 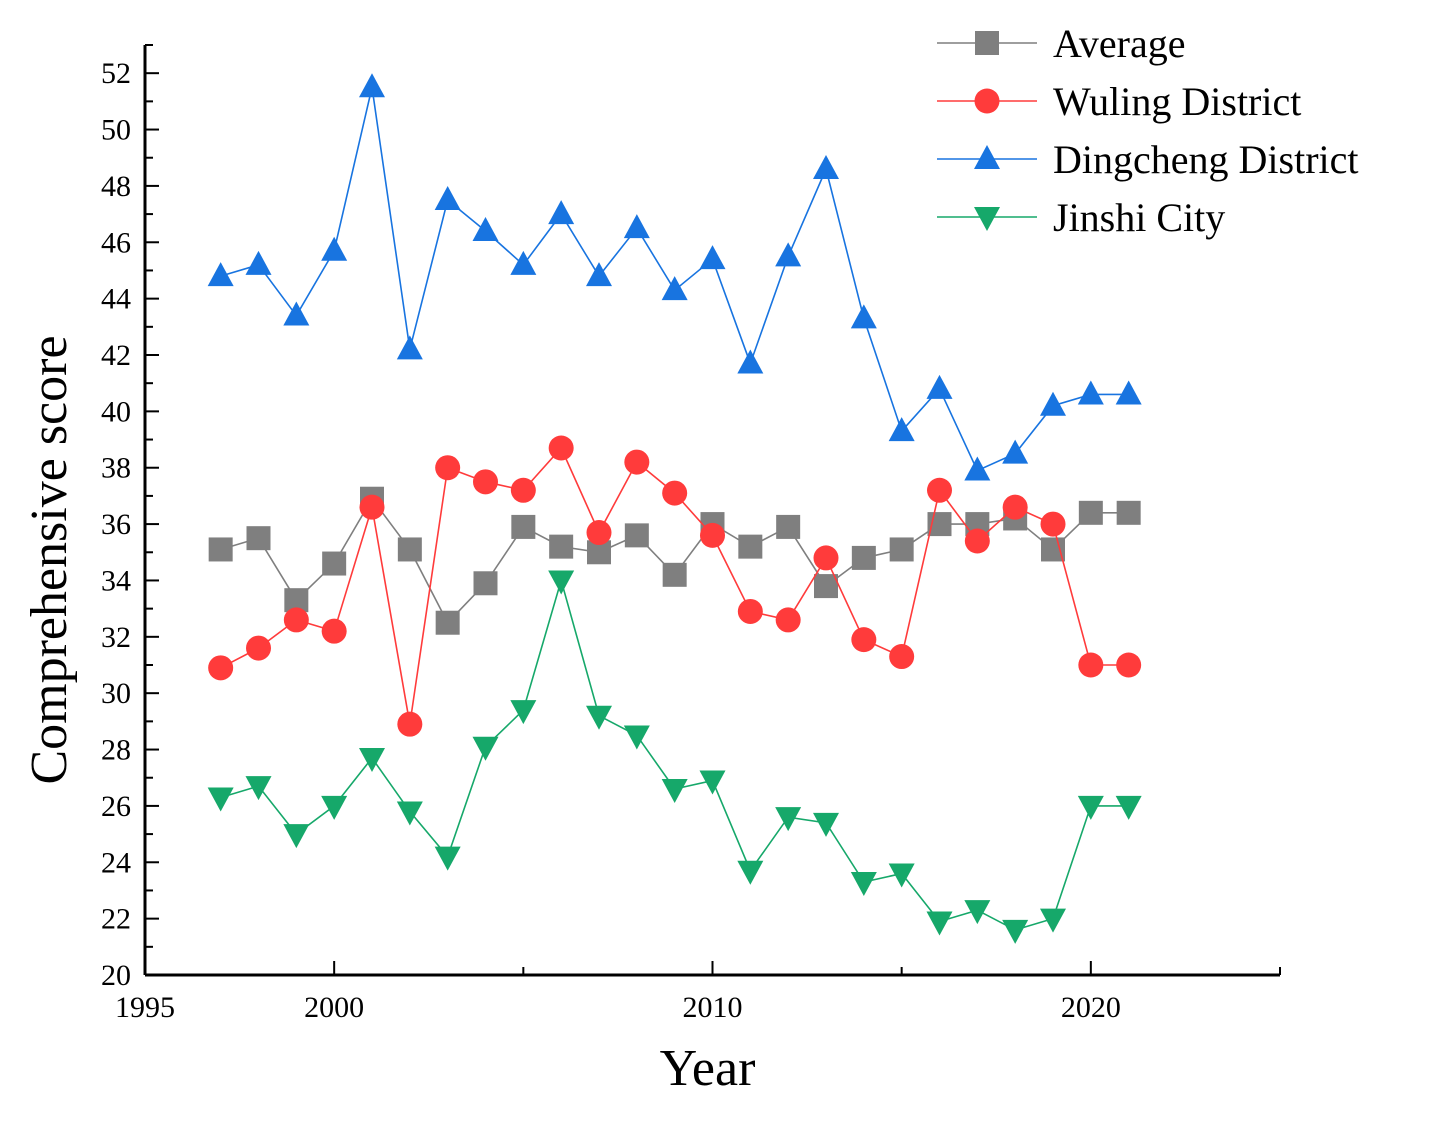 I want to click on x-tick-label: 2020, so click(x=1091, y=1007).